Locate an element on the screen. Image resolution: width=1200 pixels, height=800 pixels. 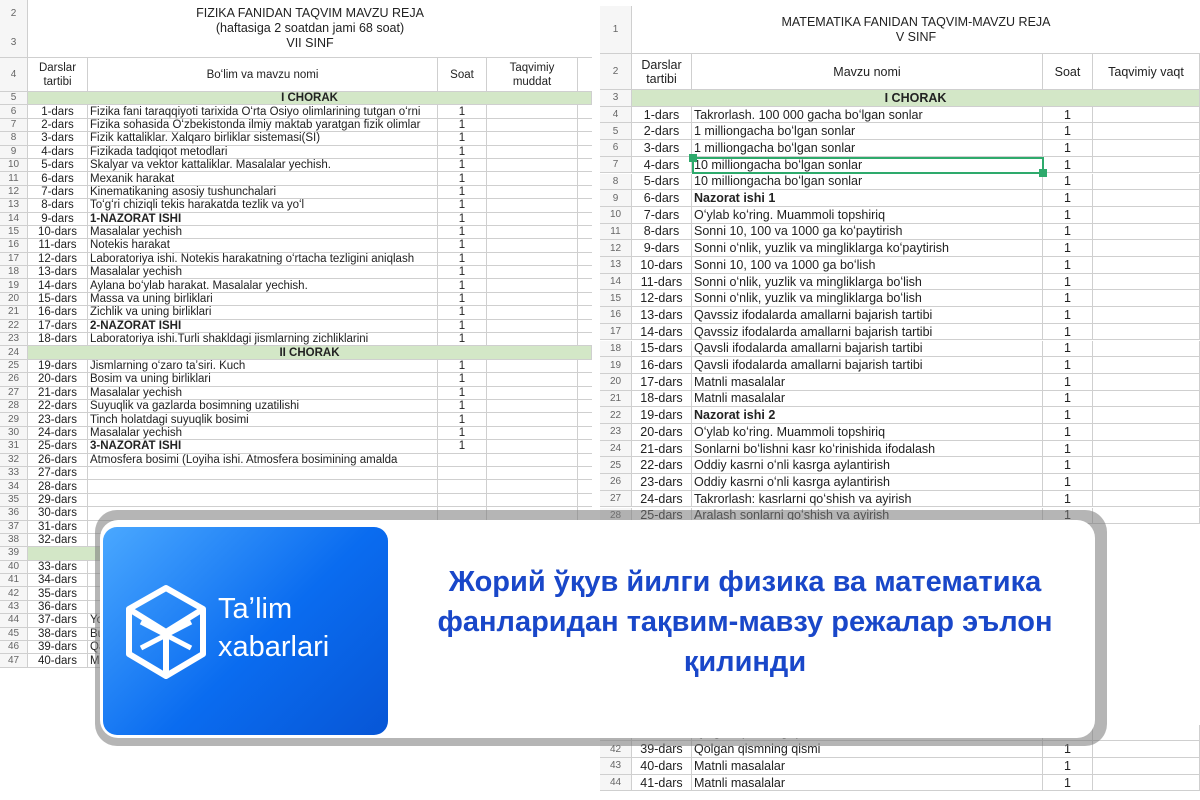
lesson-number: 39-dars is located at coordinates (58, 647).